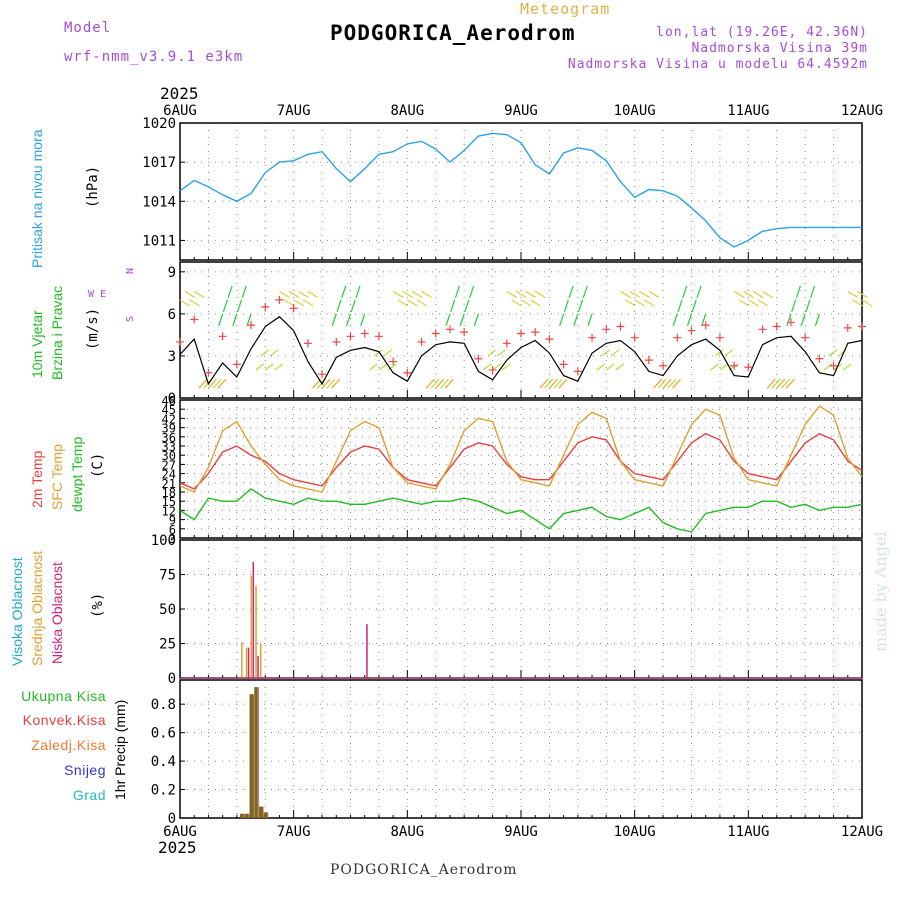 This screenshot has height=900, width=900. Describe the element at coordinates (635, 111) in the screenshot. I see `x-tick-label-top: 10AUG` at that location.